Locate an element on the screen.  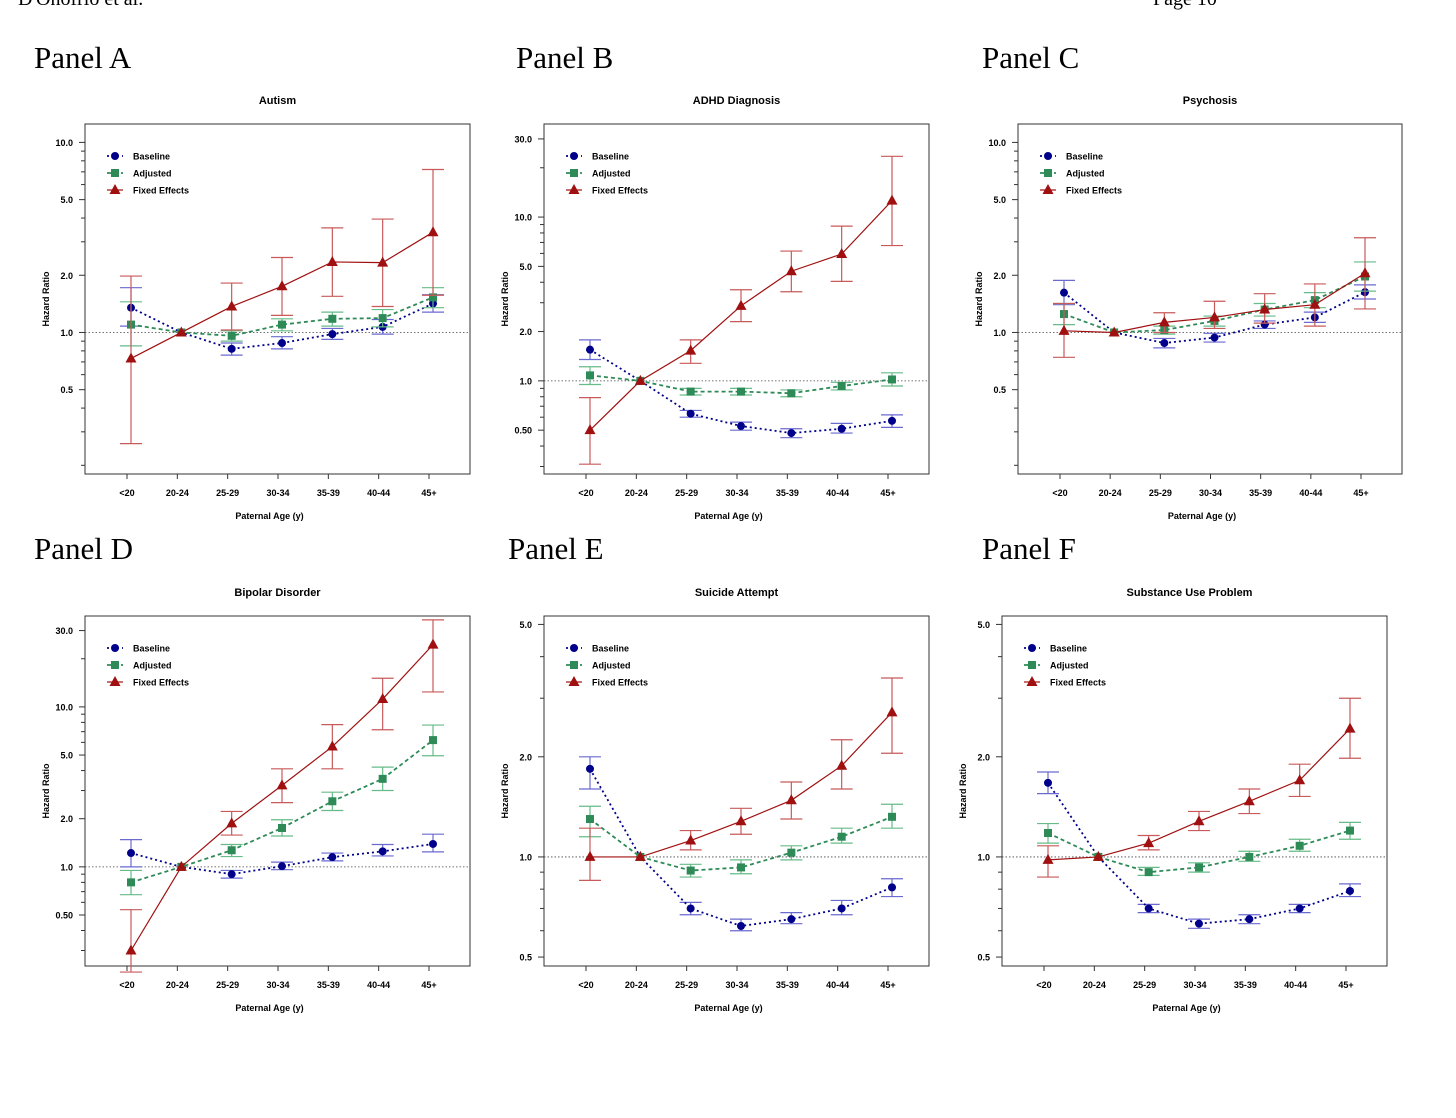
panel-c-label: Panel C is located at coordinates (1031, 57).